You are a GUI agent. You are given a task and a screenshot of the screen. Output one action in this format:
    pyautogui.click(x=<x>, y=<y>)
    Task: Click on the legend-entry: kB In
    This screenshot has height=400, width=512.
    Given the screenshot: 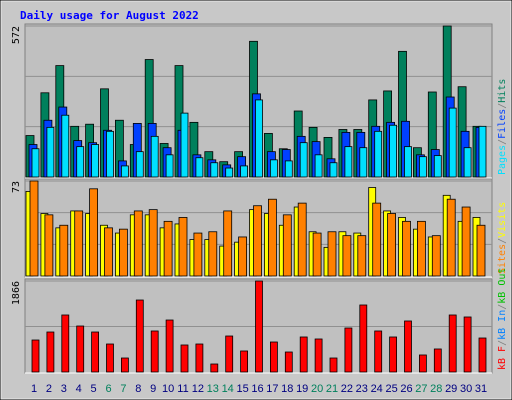 What is the action you would take?
    pyautogui.click(x=502, y=325)
    